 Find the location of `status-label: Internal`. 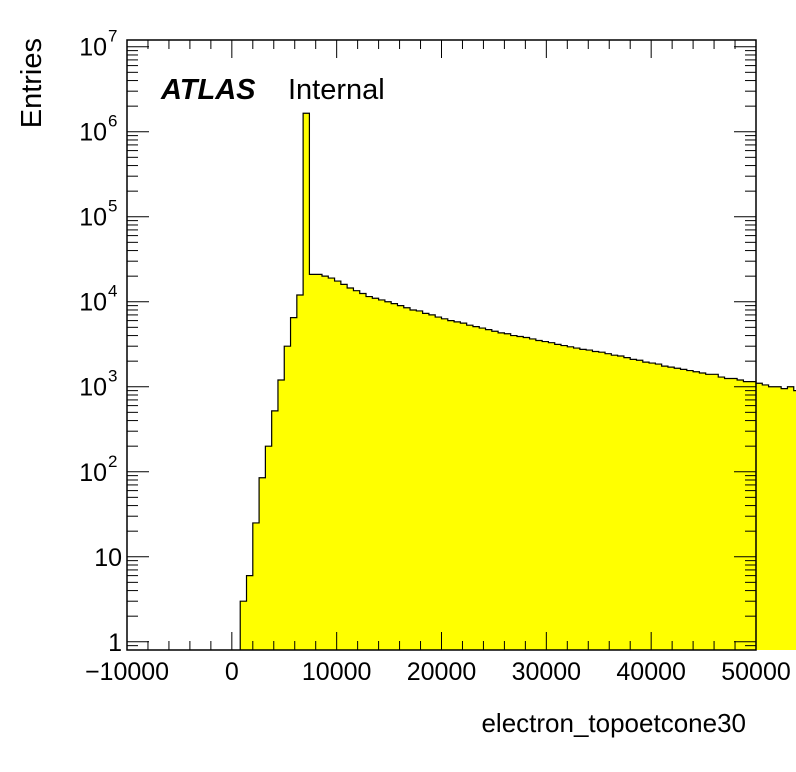

status-label: Internal is located at coordinates (336, 90).